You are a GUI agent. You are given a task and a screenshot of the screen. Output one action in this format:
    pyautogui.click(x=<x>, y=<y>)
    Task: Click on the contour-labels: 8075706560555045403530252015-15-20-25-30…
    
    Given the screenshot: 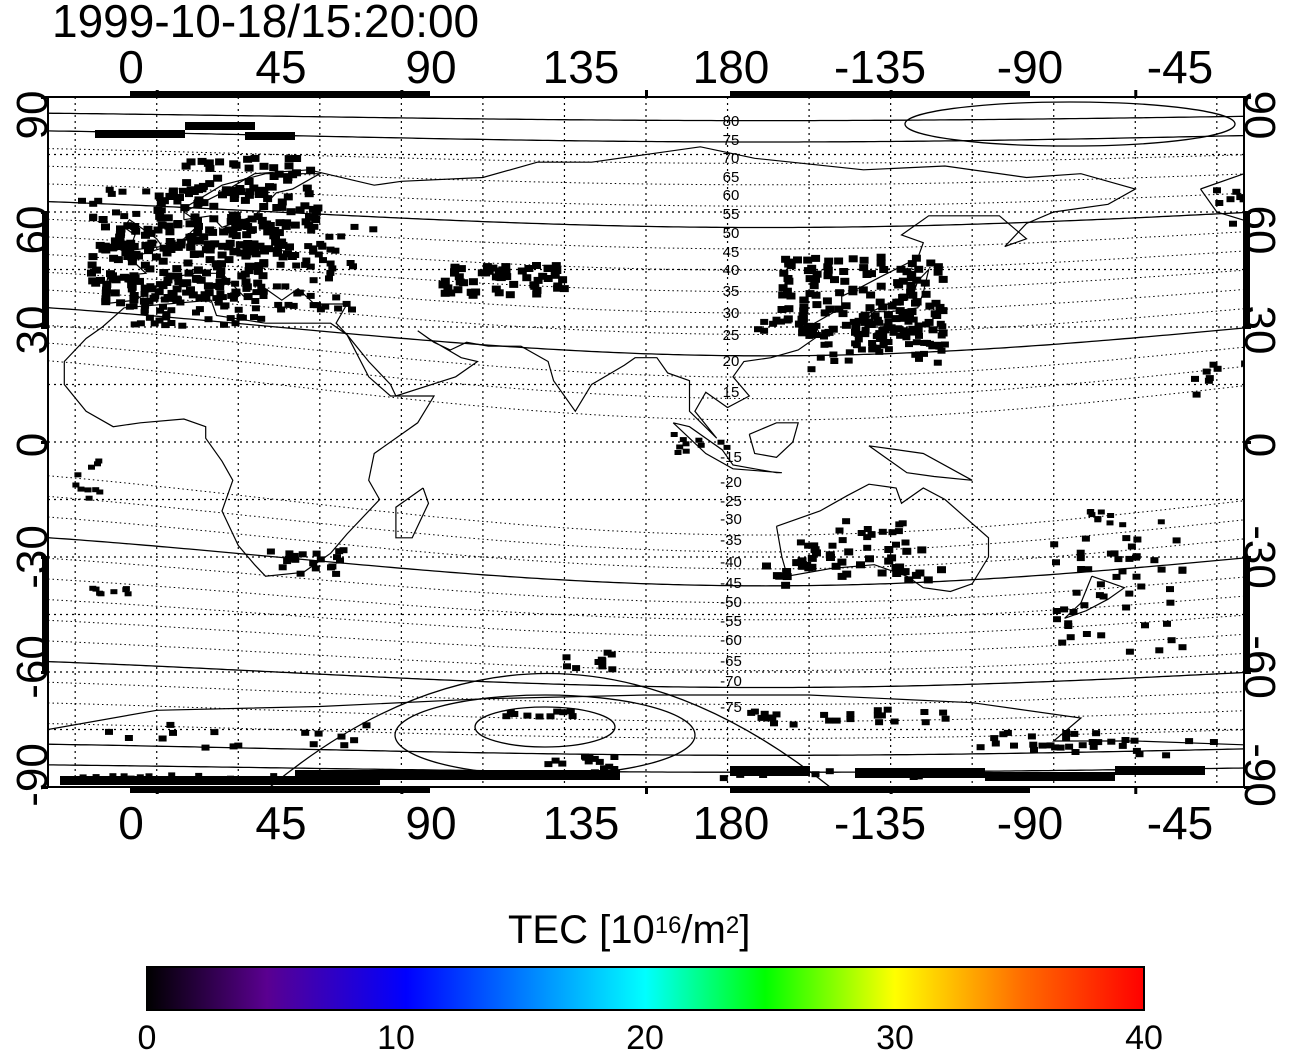 What is the action you would take?
    pyautogui.click(x=731, y=414)
    